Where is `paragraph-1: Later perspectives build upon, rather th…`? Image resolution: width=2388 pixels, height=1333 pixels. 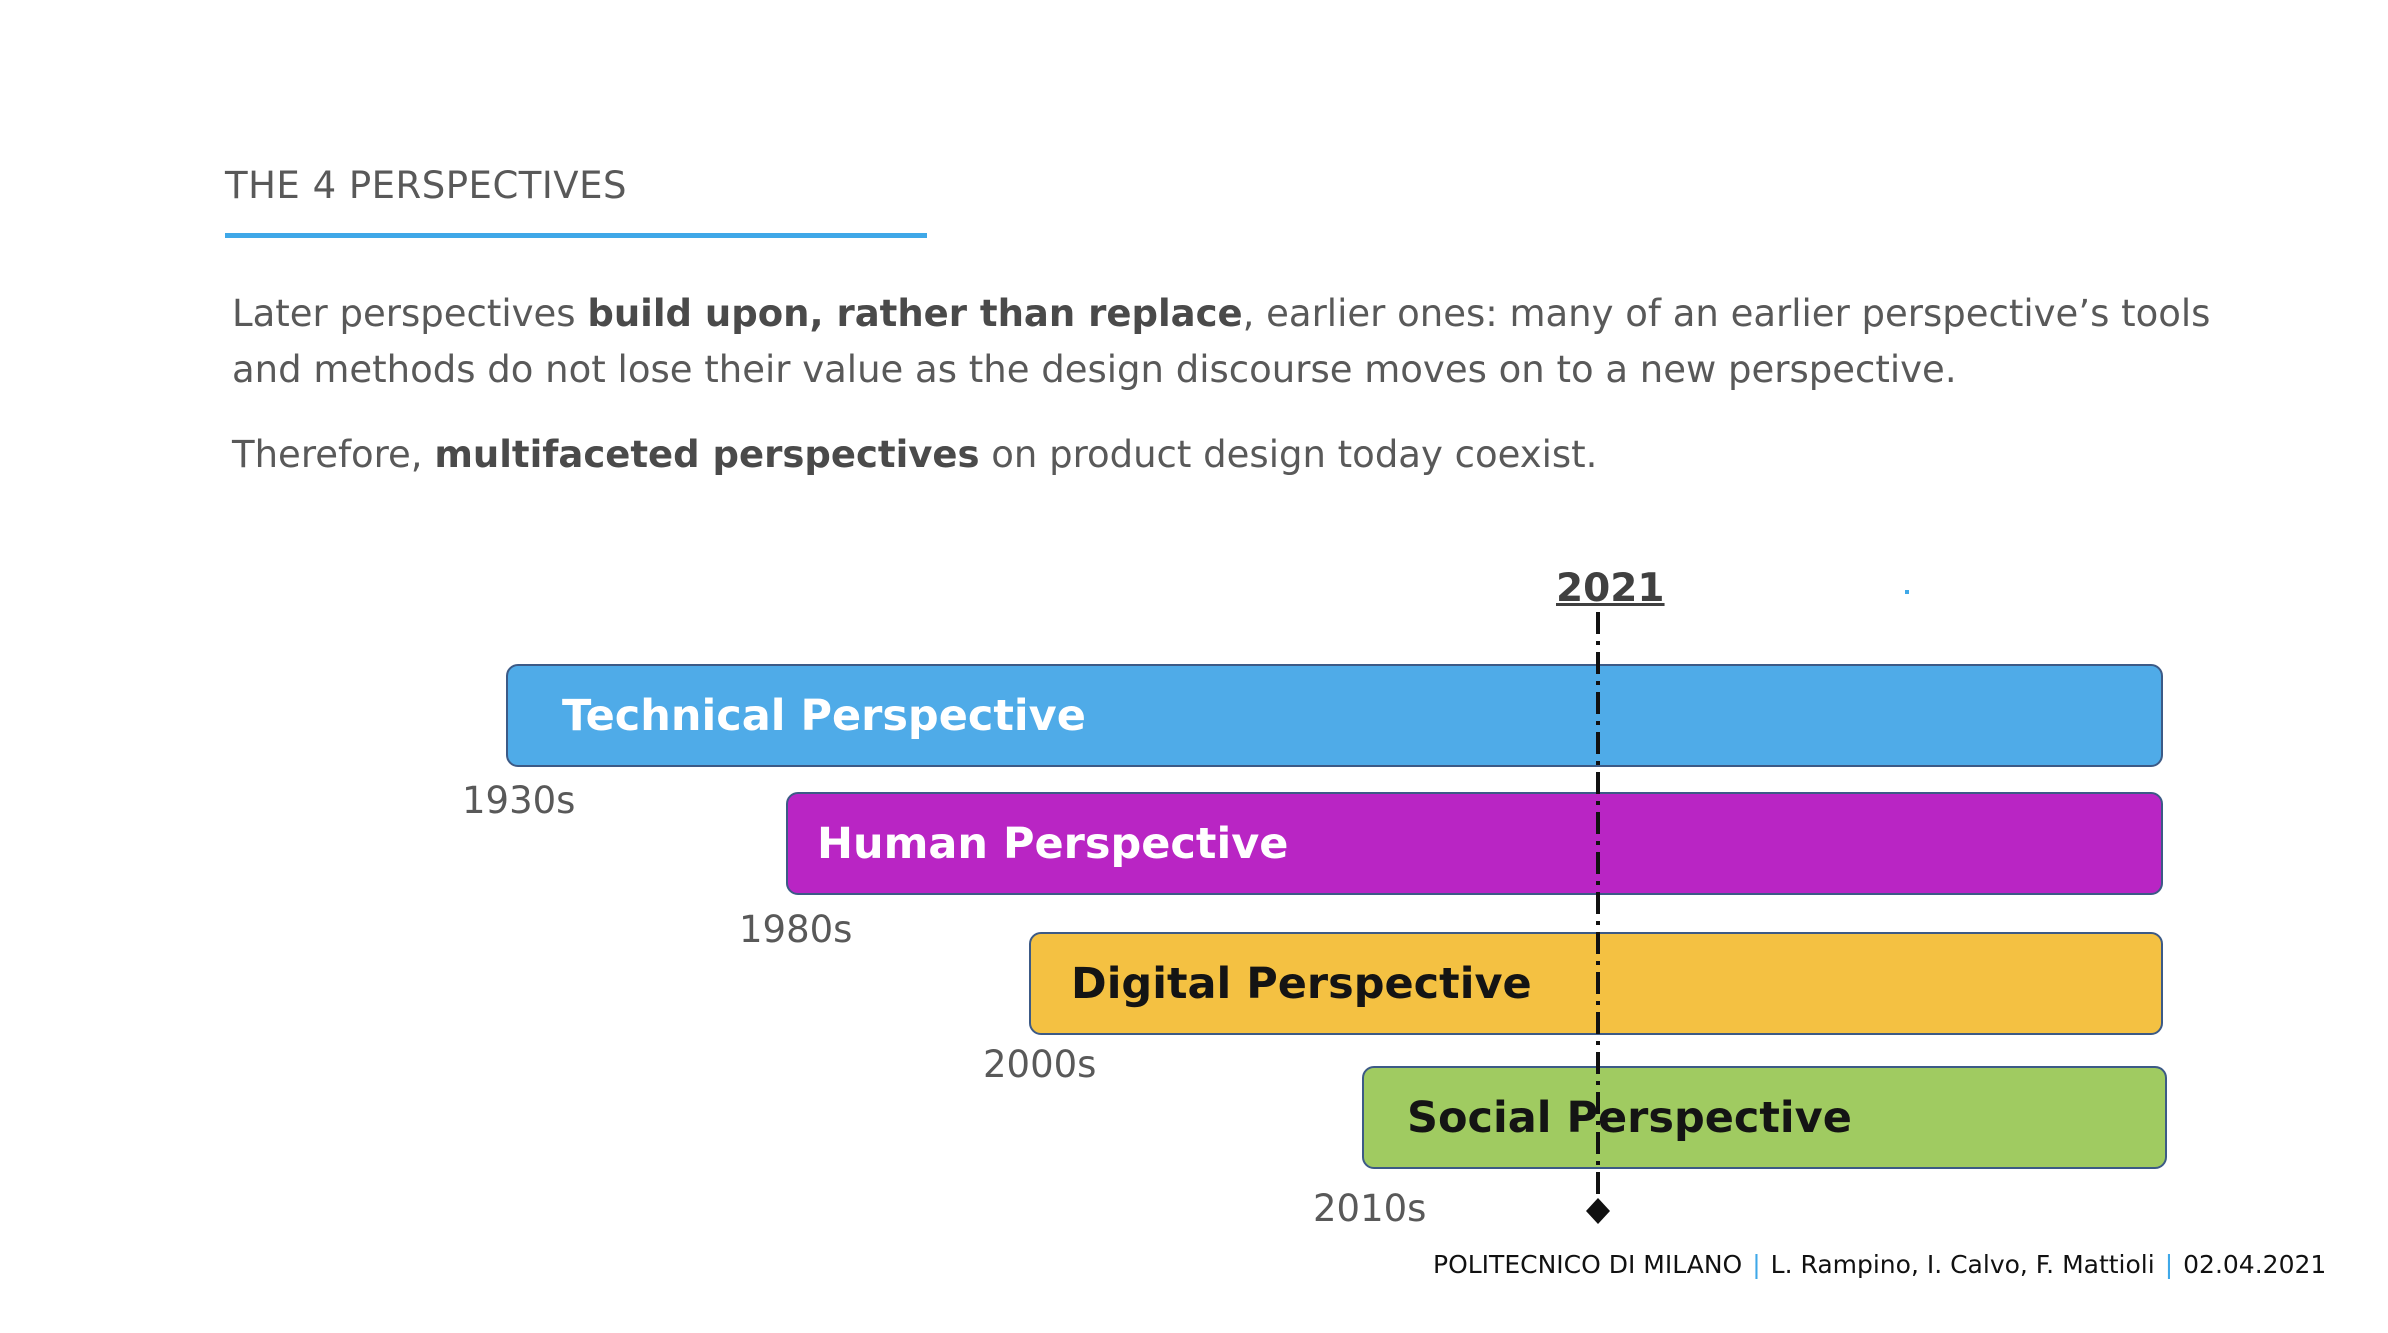
paragraph-1: Later perspectives build upon, rather th… is located at coordinates (1232, 342).